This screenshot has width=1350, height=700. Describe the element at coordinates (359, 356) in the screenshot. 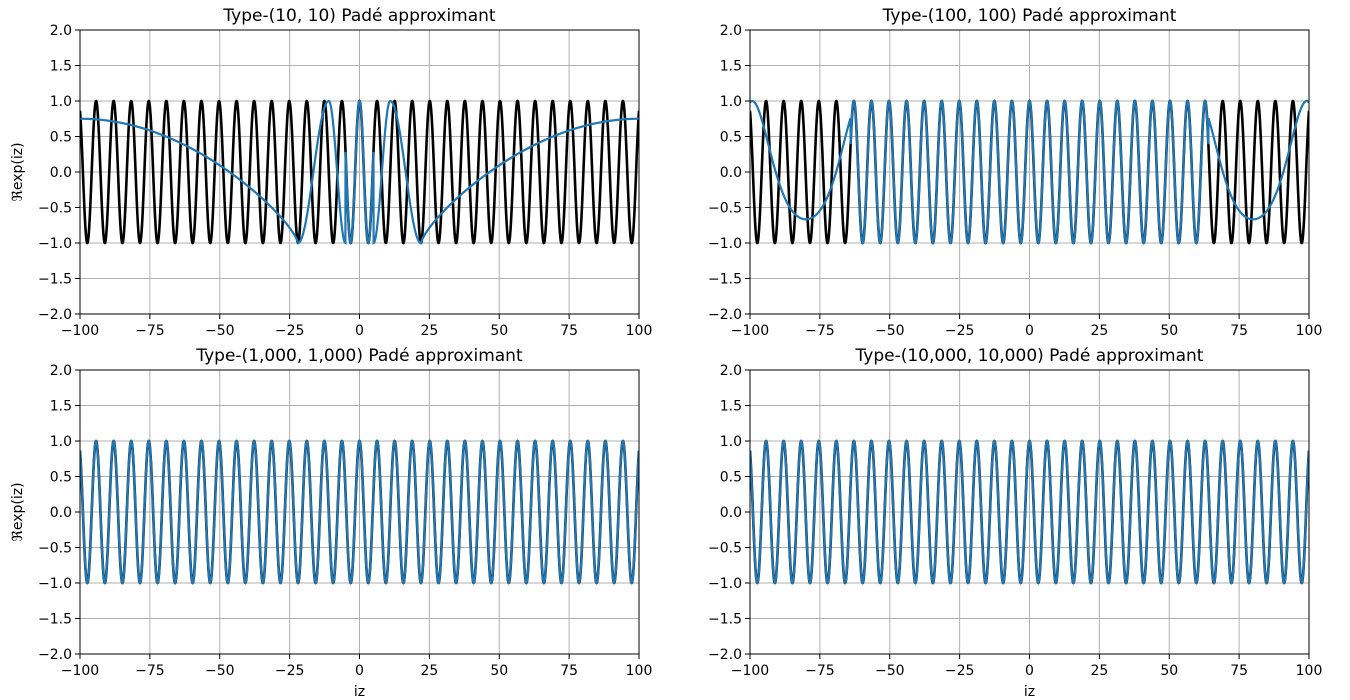

I see `chart-title: Type-(1,000, 1,000) Padé approximant` at that location.